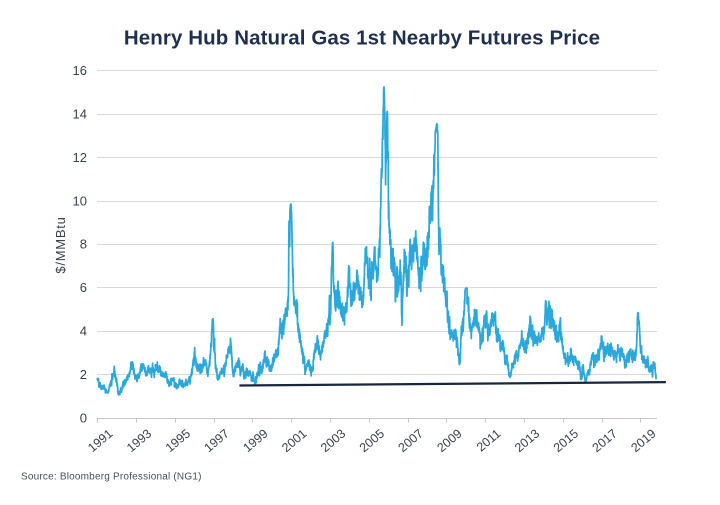 The image size is (720, 505). I want to click on svg-text:Source: Bloomberg Professional: Source: Bloomberg Professional (NG1), so click(111, 477).